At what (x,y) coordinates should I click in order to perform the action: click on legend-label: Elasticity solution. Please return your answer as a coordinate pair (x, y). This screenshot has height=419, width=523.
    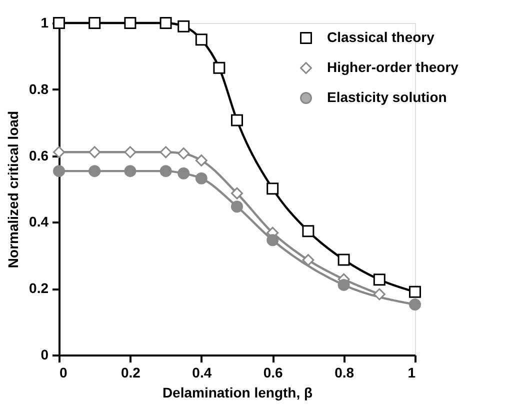
    Looking at the image, I should click on (387, 97).